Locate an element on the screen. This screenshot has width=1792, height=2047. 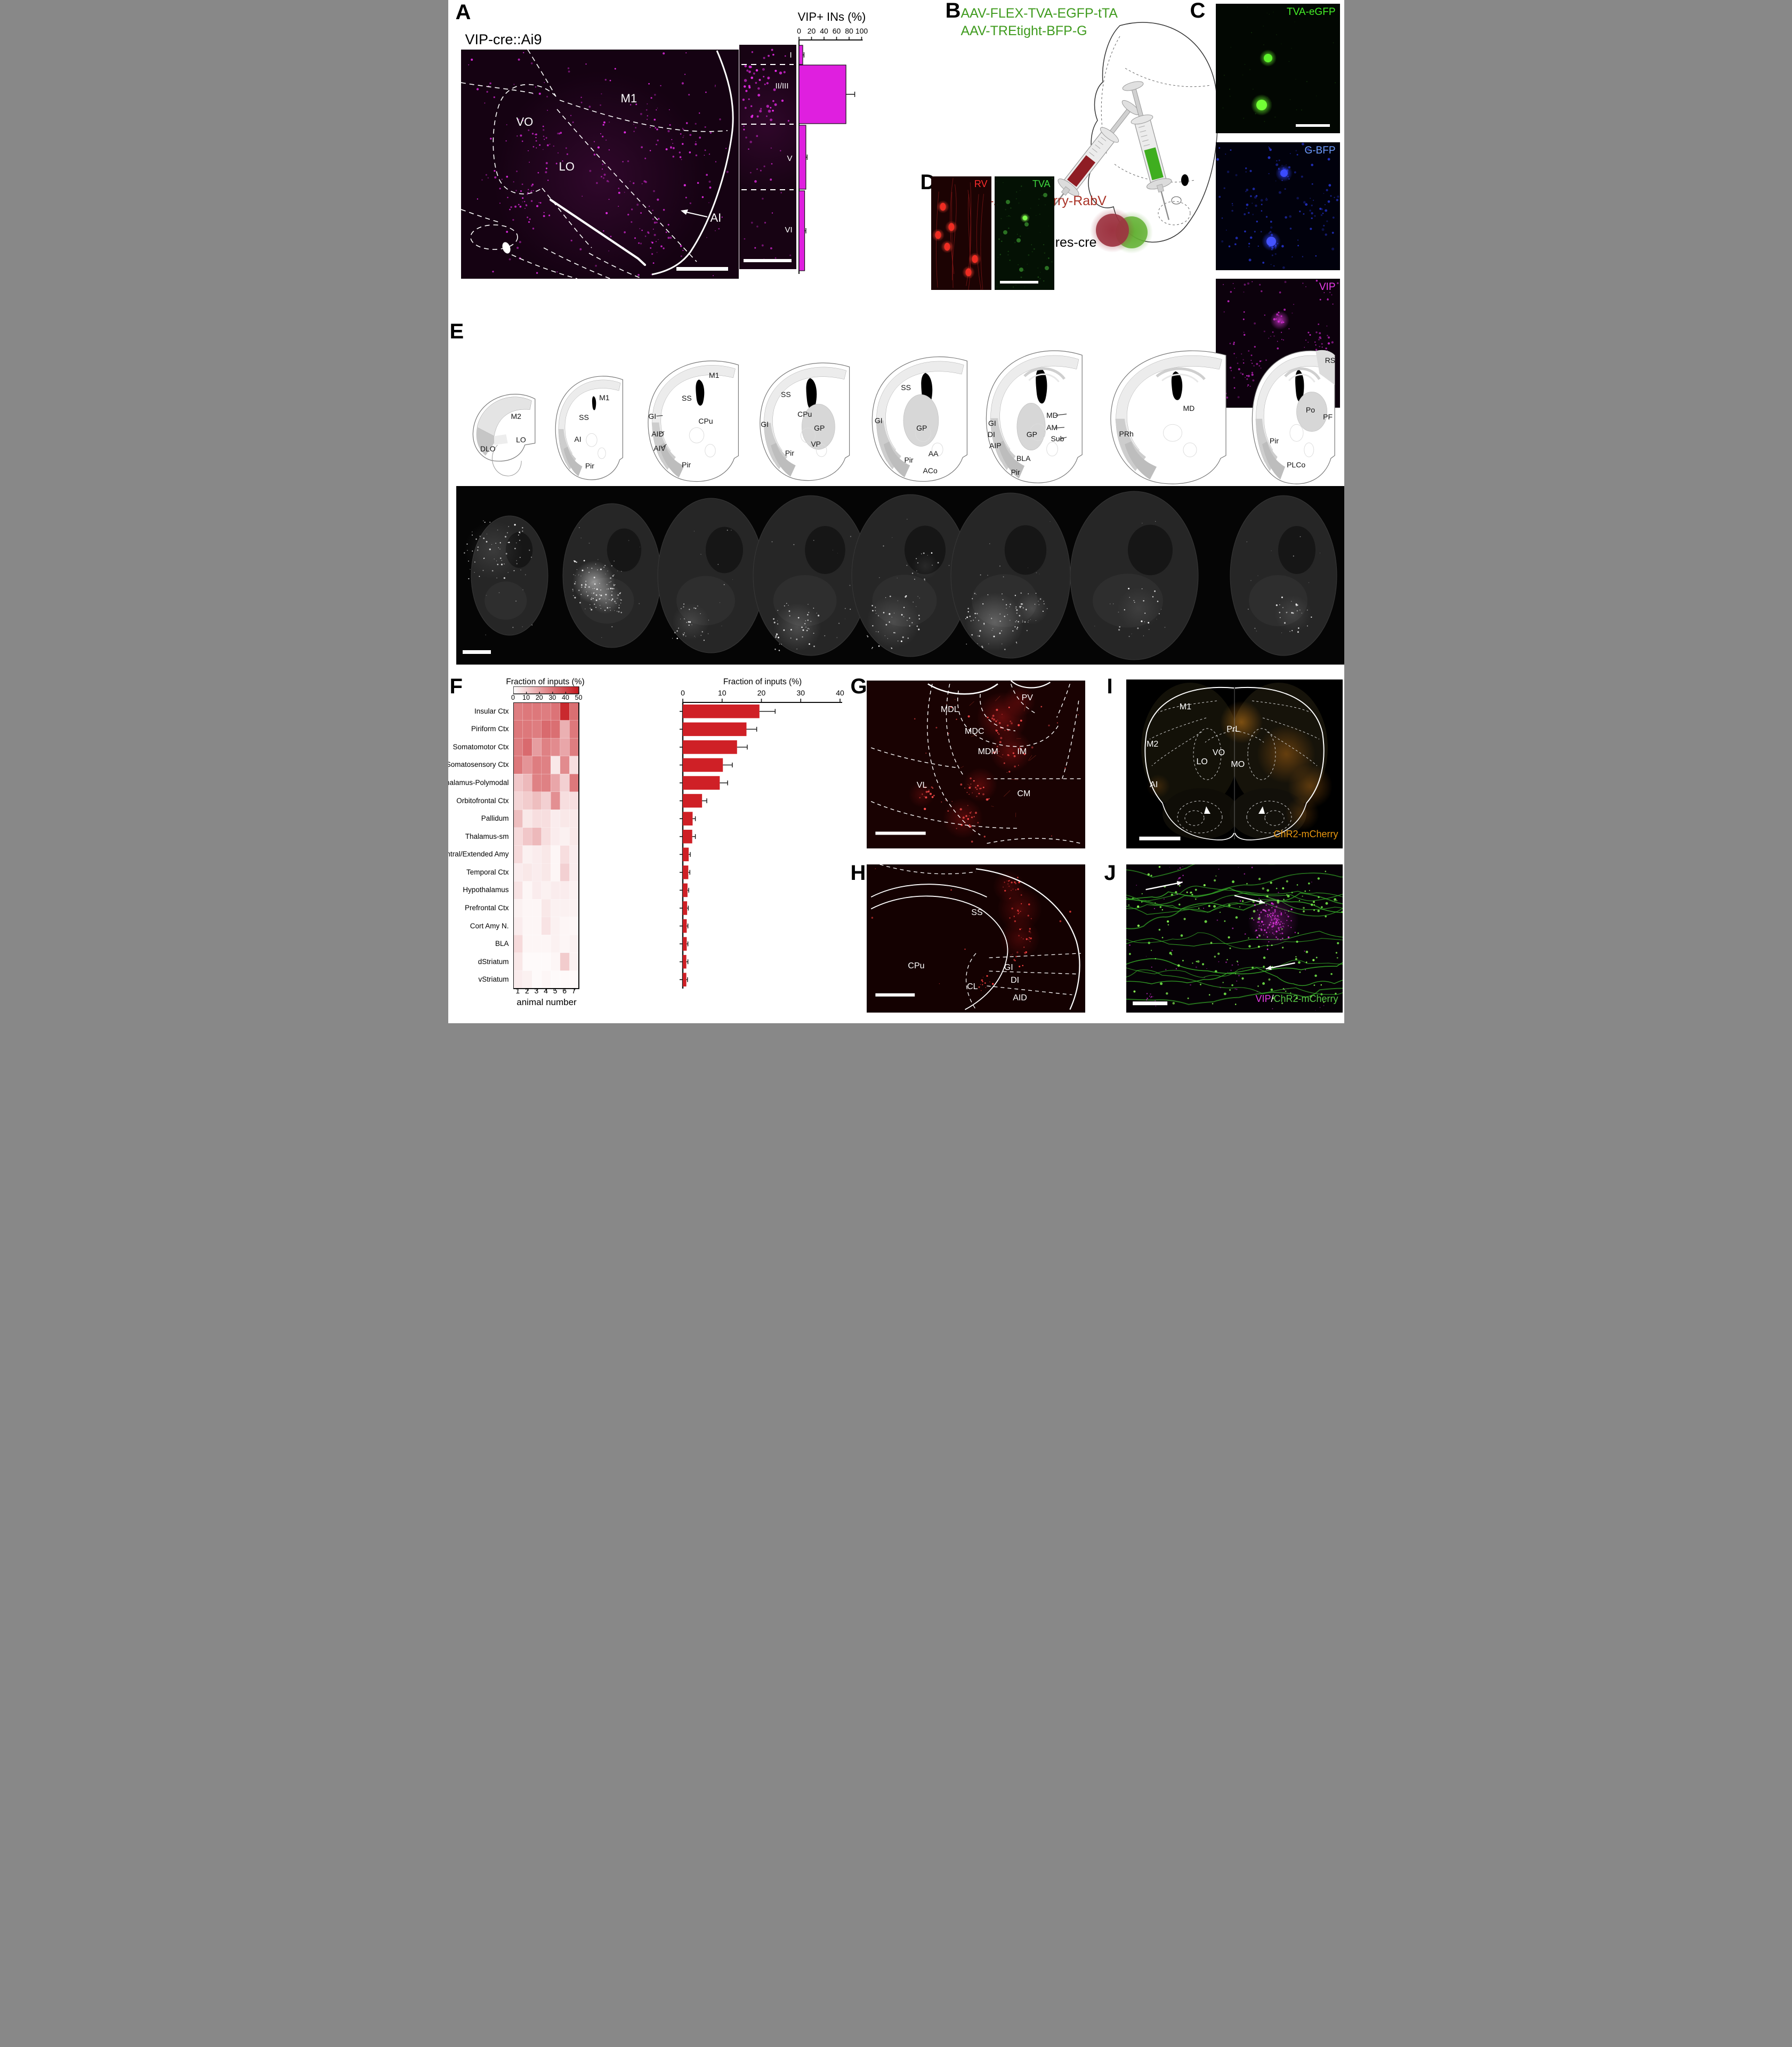
axon is located at coordinates (969, 242).